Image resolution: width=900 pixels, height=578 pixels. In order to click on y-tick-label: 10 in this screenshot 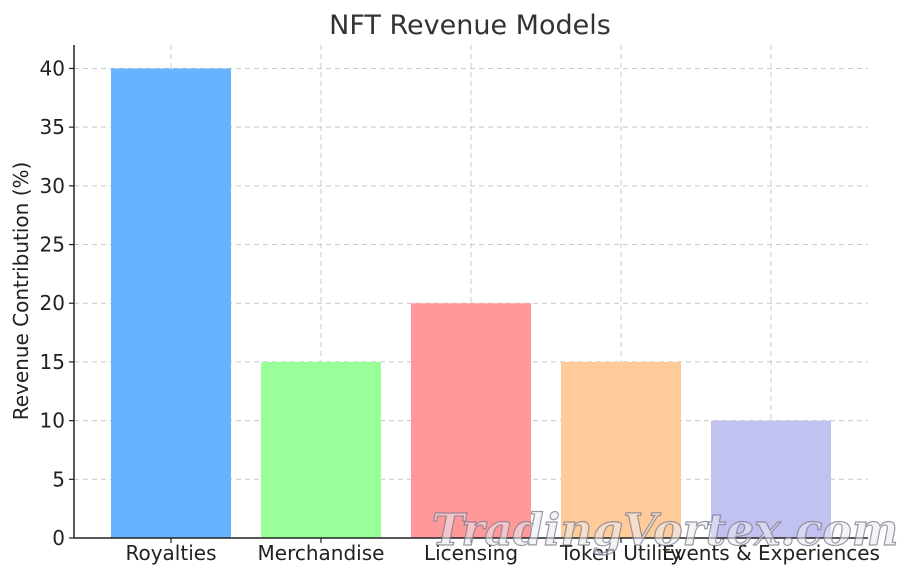, I will do `click(52, 421)`.